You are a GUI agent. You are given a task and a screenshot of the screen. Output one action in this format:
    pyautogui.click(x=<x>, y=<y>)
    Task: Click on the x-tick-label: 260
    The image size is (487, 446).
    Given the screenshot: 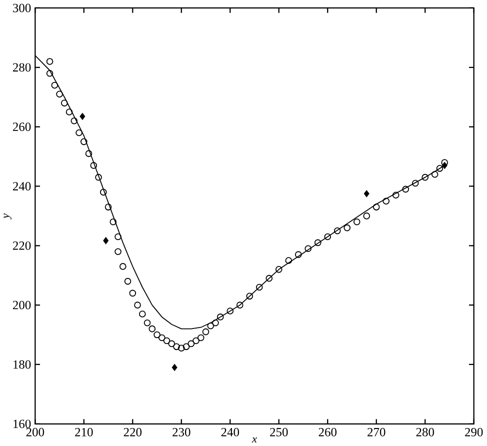 What is the action you would take?
    pyautogui.click(x=327, y=432)
    